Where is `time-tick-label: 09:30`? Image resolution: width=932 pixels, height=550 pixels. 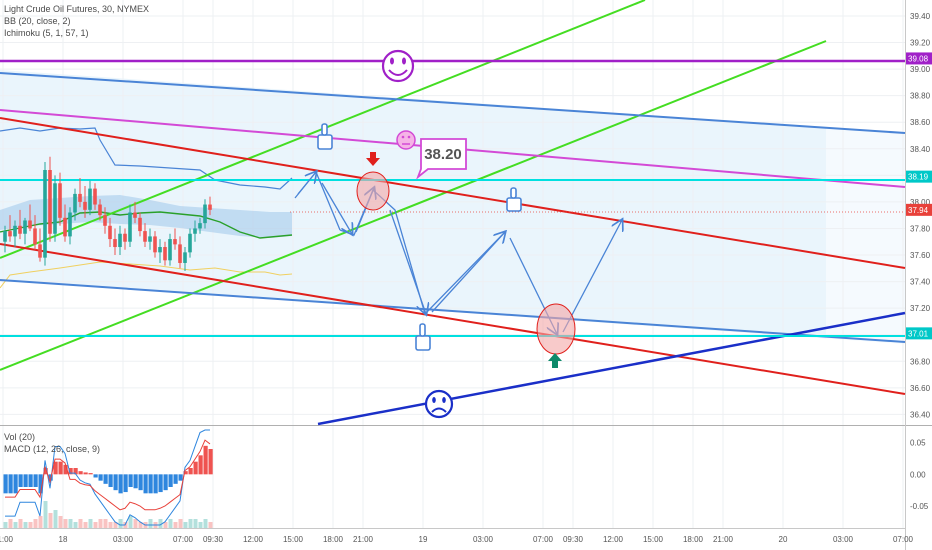
time-tick-label: 09:30 is located at coordinates (573, 539).